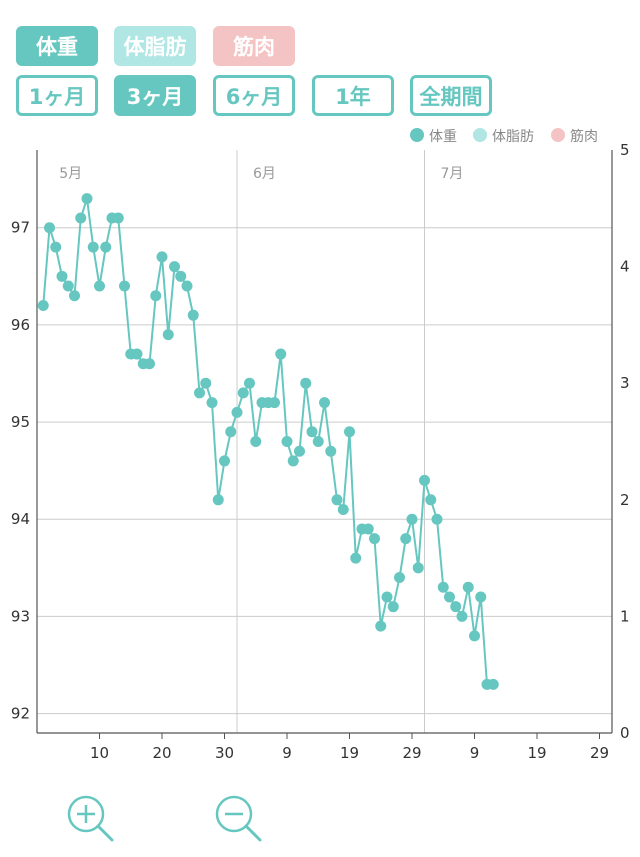 The width and height of the screenshot is (640, 857). Describe the element at coordinates (625, 500) in the screenshot. I see `y-right-tick-label: 2` at that location.